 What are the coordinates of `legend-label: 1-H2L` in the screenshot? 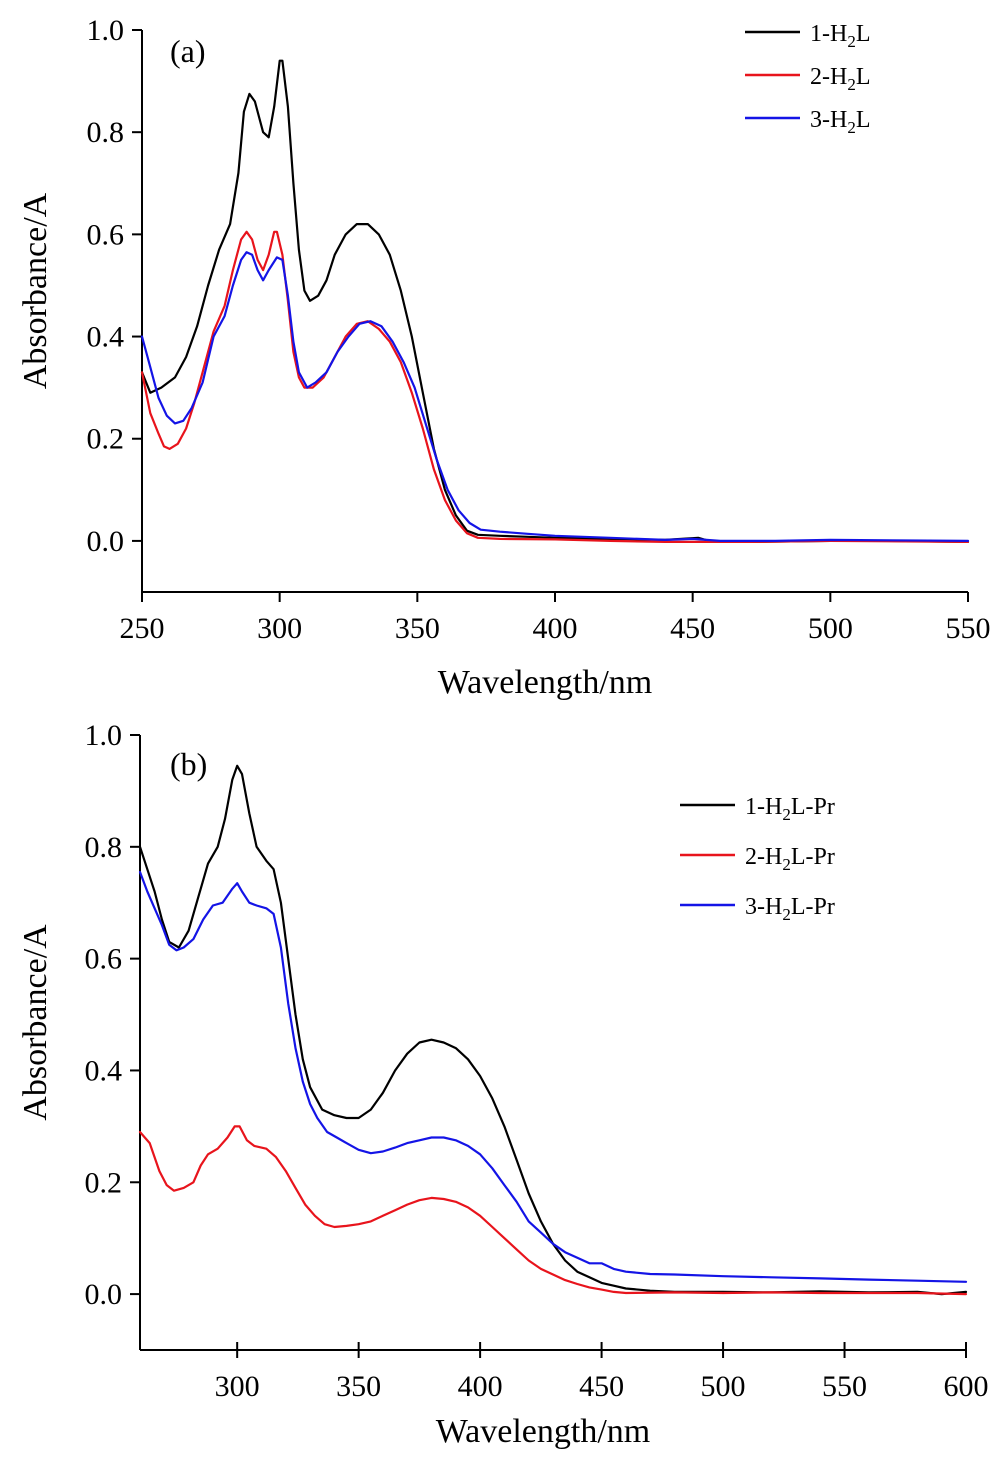 It's located at (840, 36).